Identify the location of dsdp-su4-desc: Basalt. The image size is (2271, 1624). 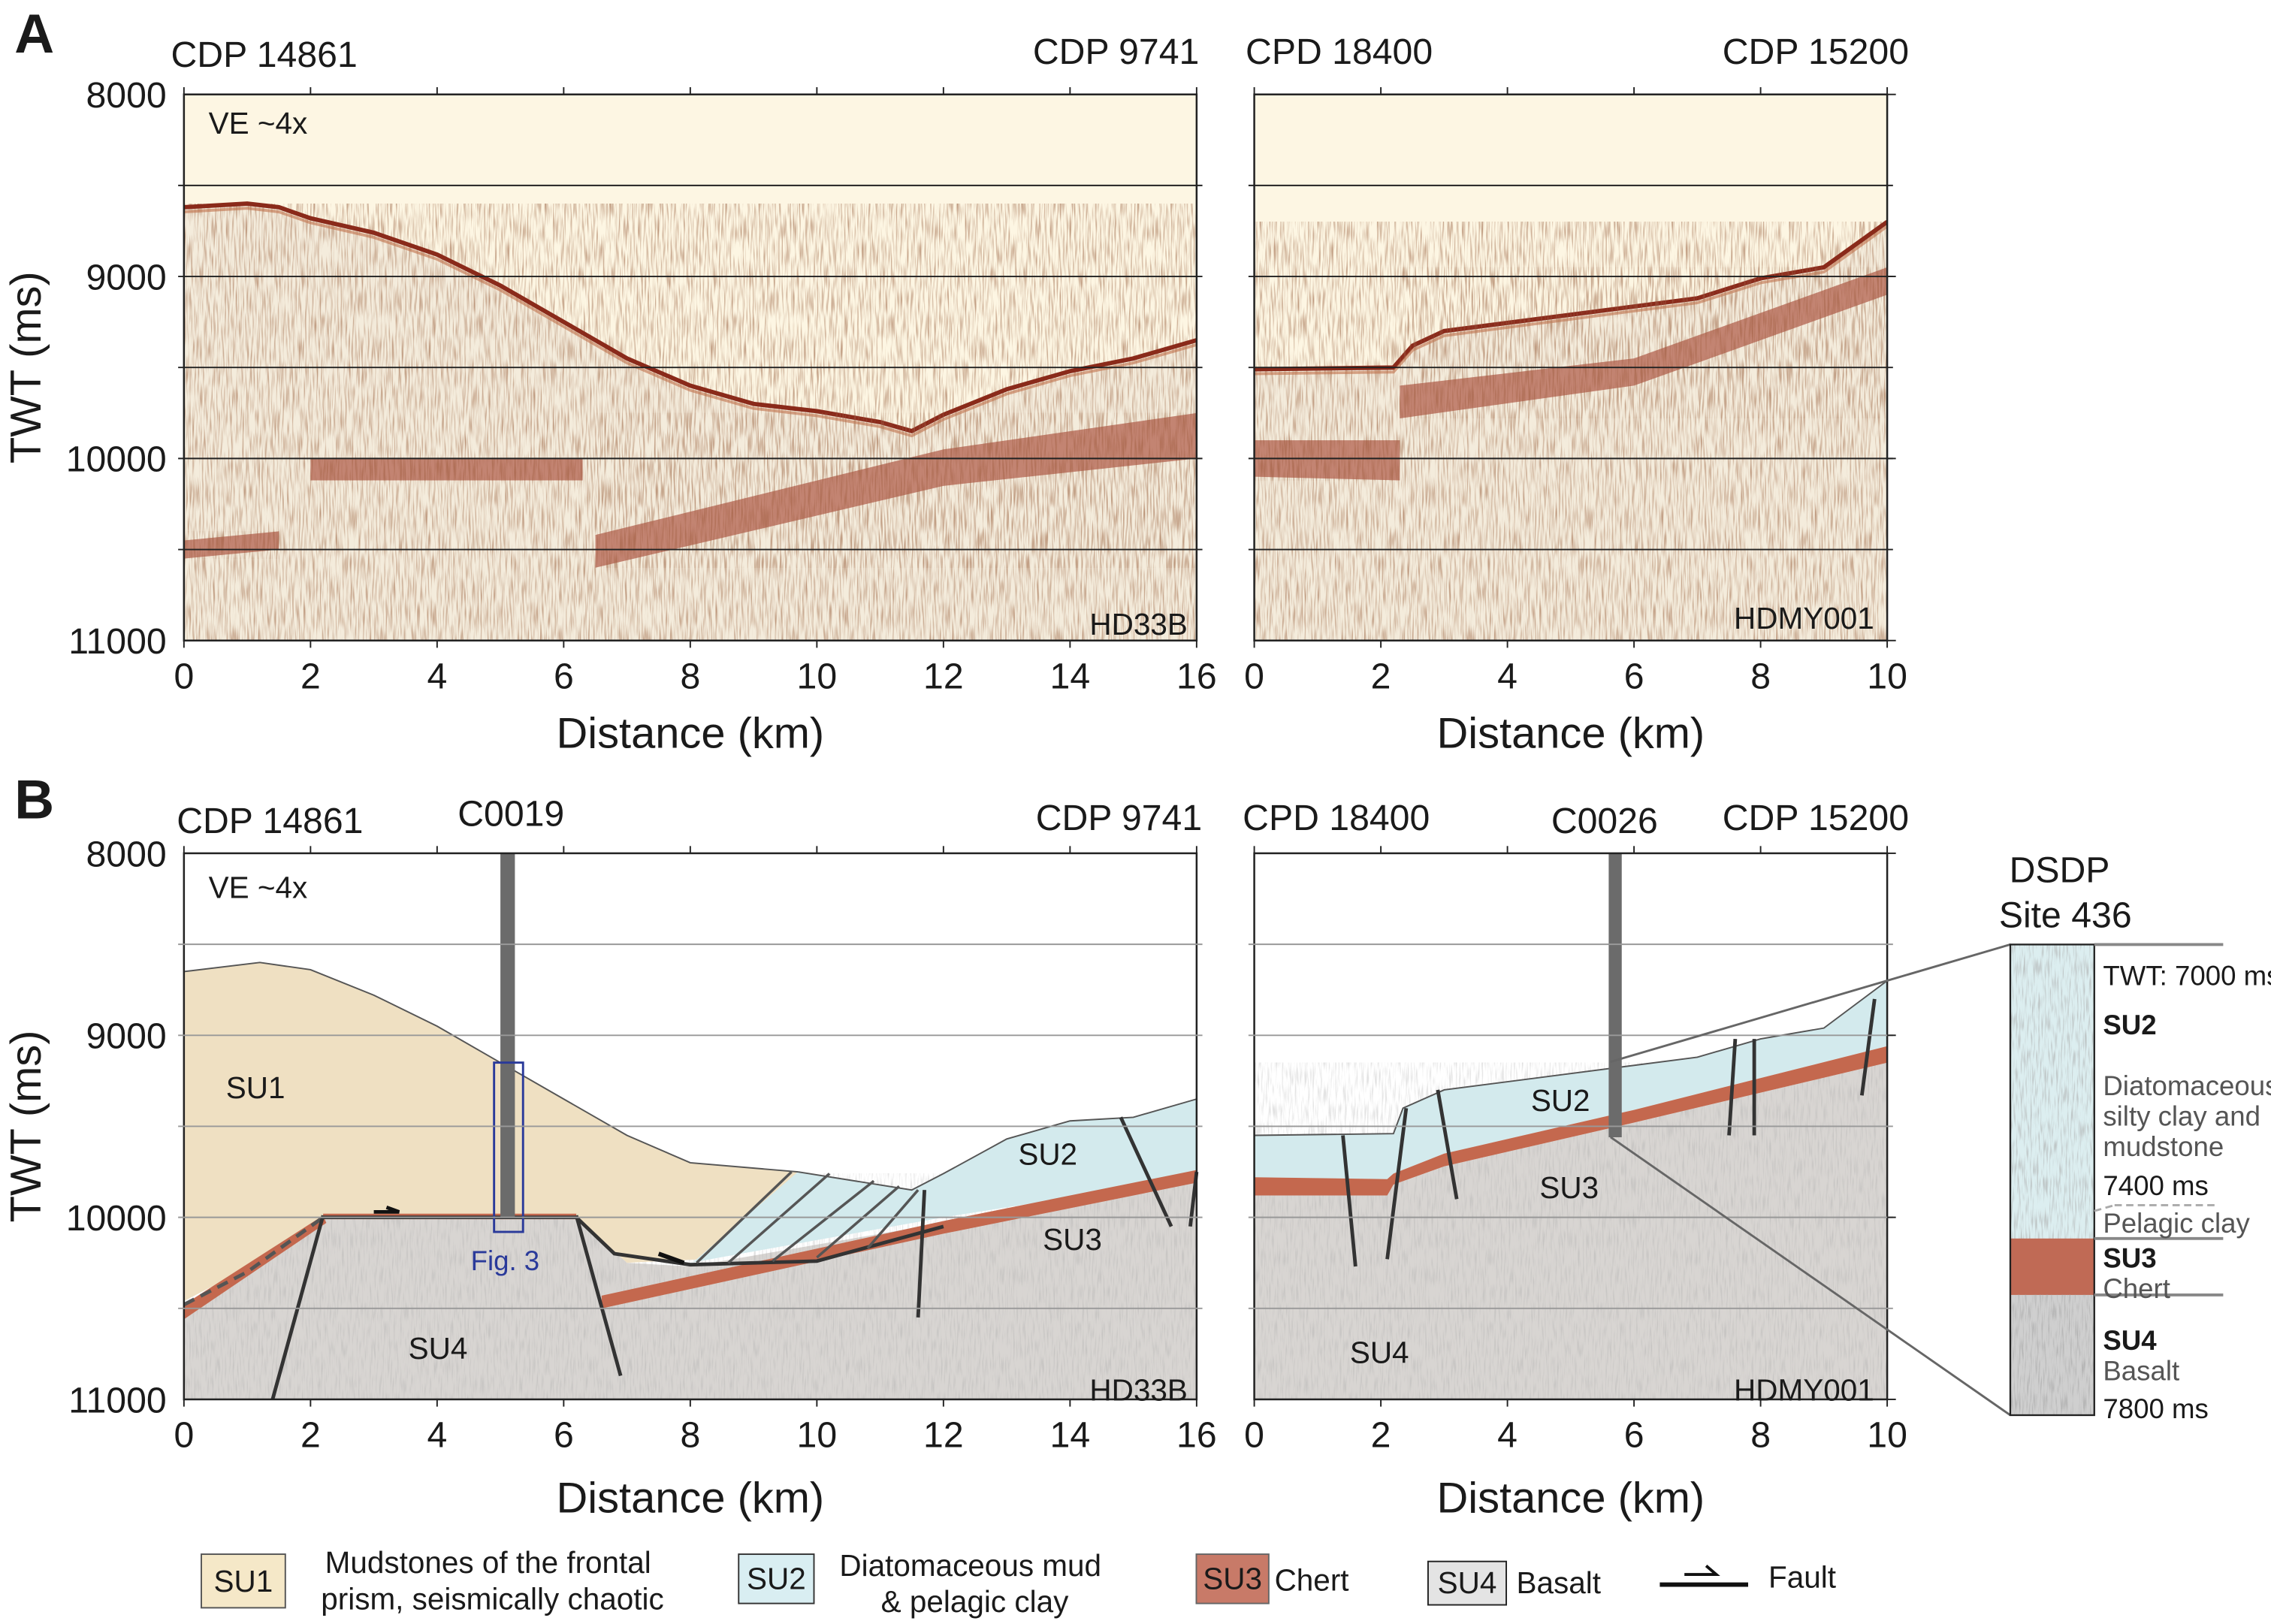
(2141, 1371).